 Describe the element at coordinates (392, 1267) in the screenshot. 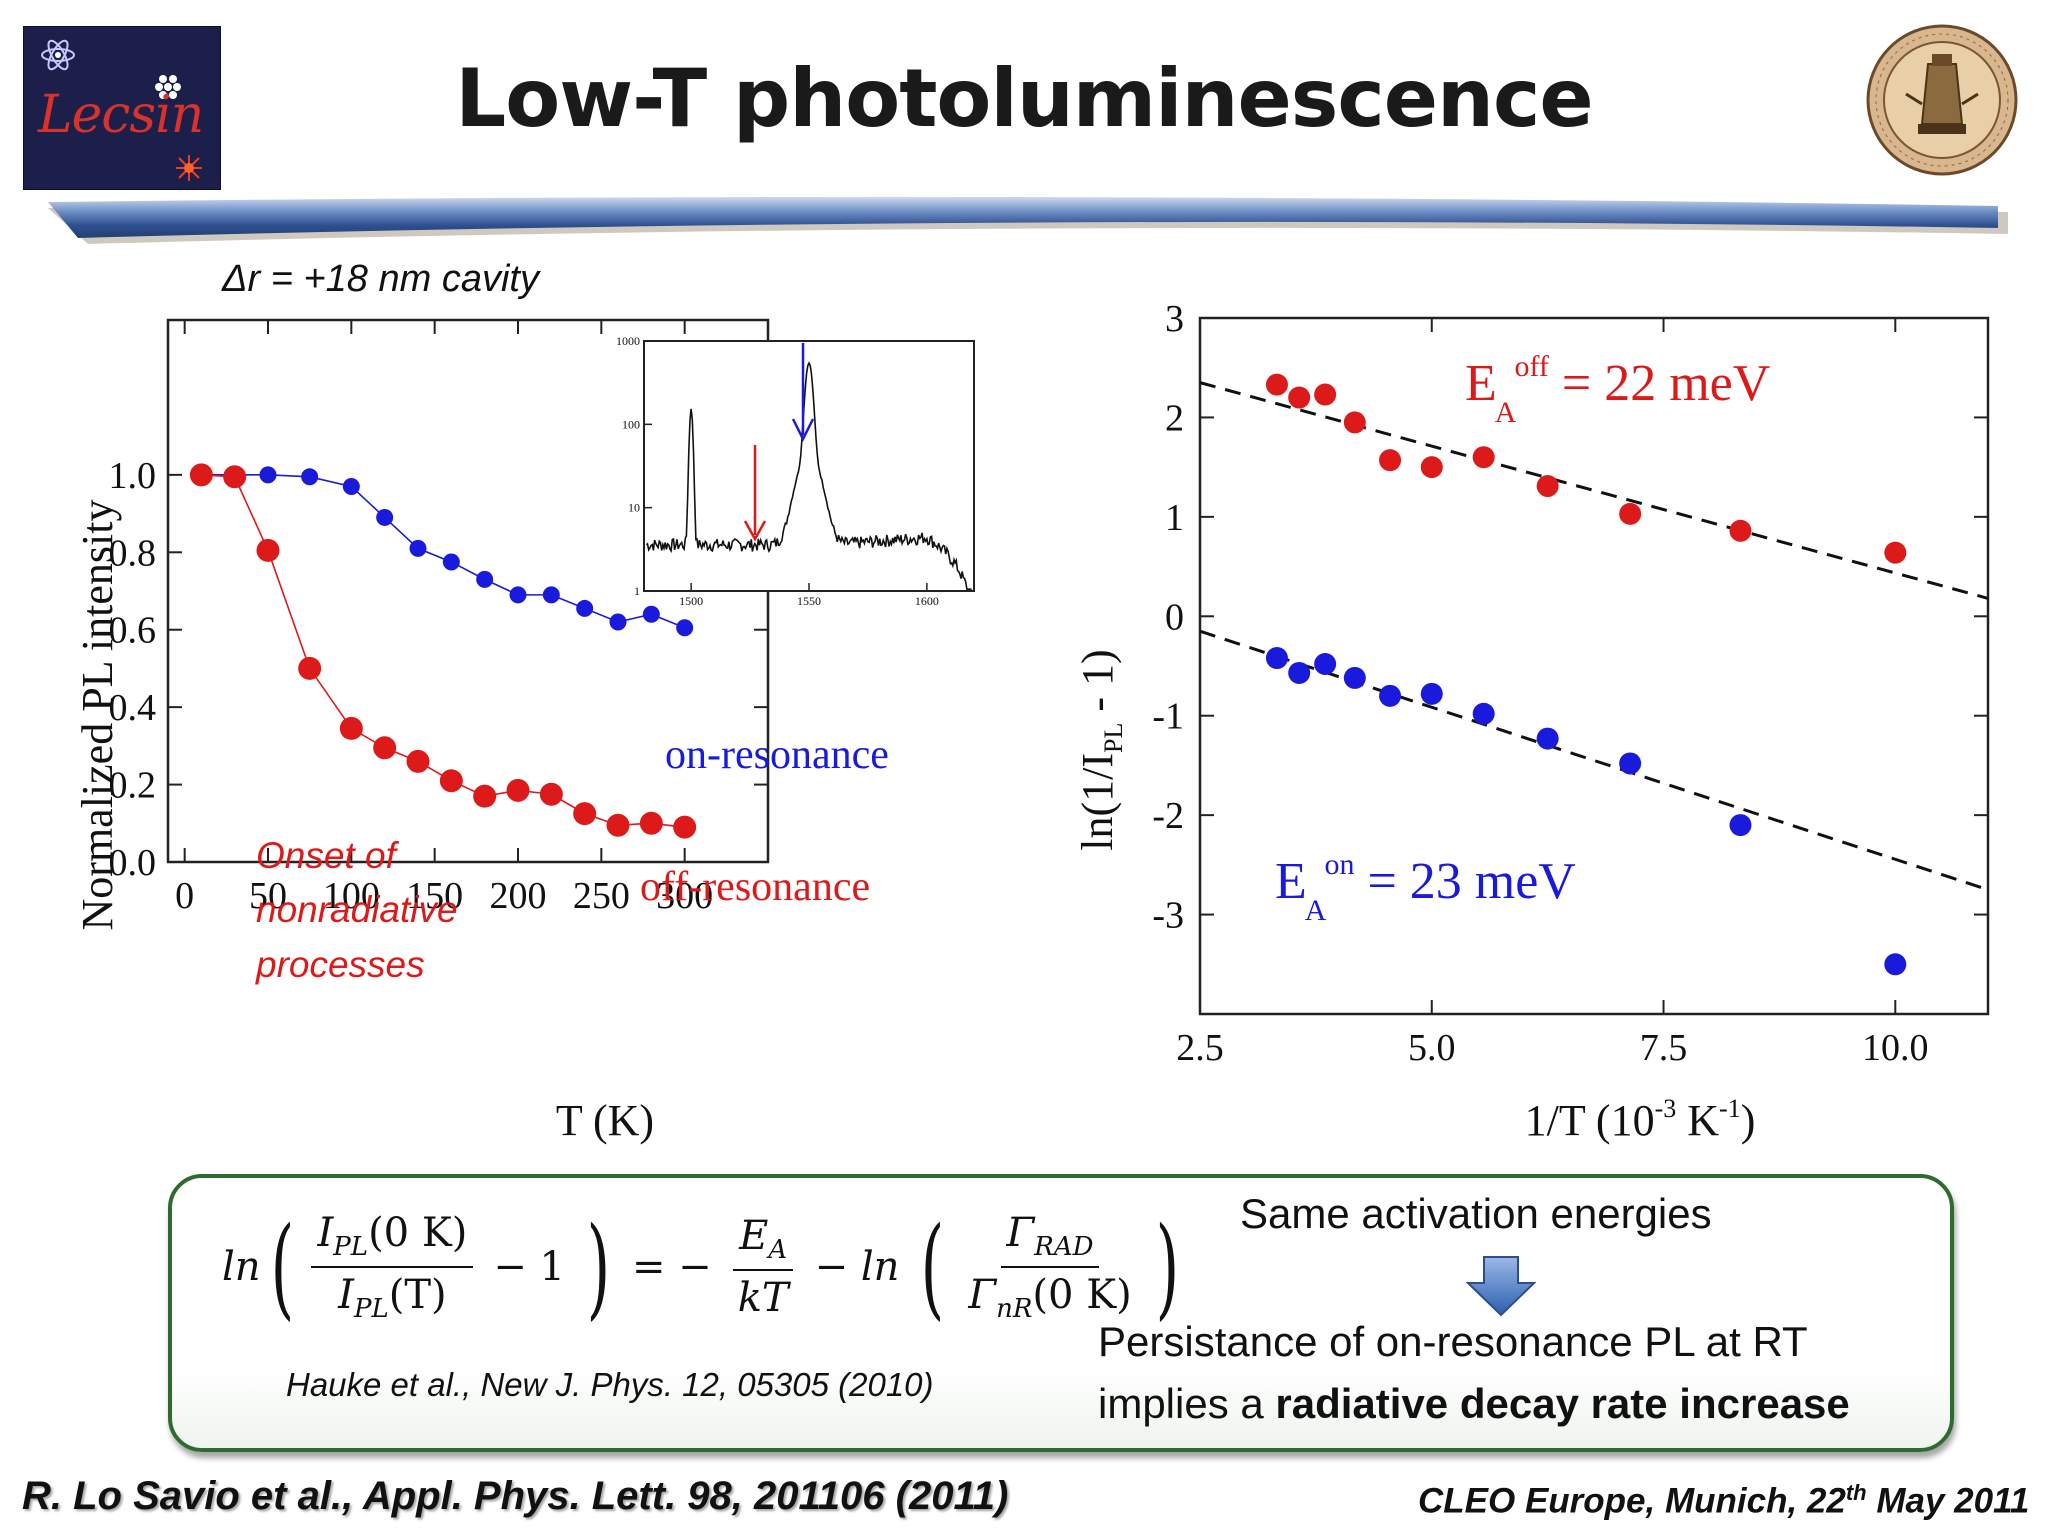

I see `formula-fraction-intensity: IPL(0 K) IPL(T)` at that location.